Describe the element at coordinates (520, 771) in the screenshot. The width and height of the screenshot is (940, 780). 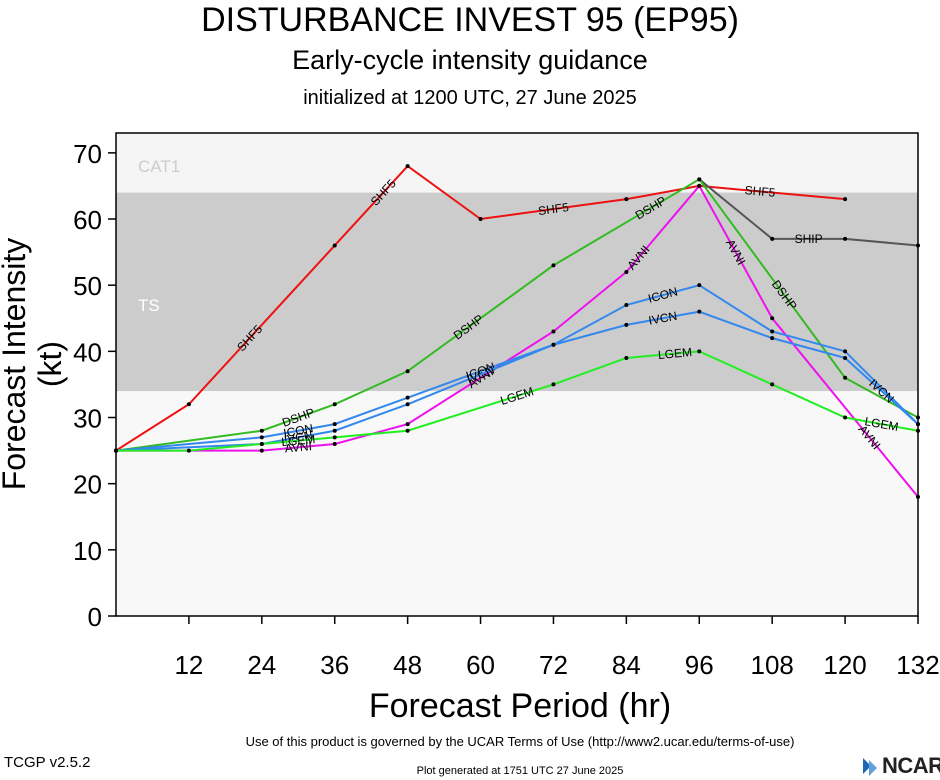
I see `generated-time: Plot generated at 1751 UTC 27 June 2025` at that location.